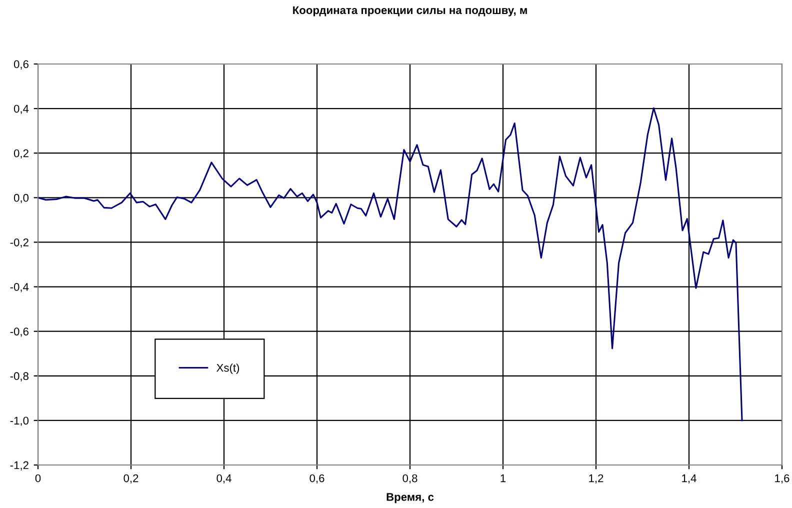 The image size is (792, 508). Describe the element at coordinates (19, 465) in the screenshot. I see `y-tick-label: -1,2` at that location.